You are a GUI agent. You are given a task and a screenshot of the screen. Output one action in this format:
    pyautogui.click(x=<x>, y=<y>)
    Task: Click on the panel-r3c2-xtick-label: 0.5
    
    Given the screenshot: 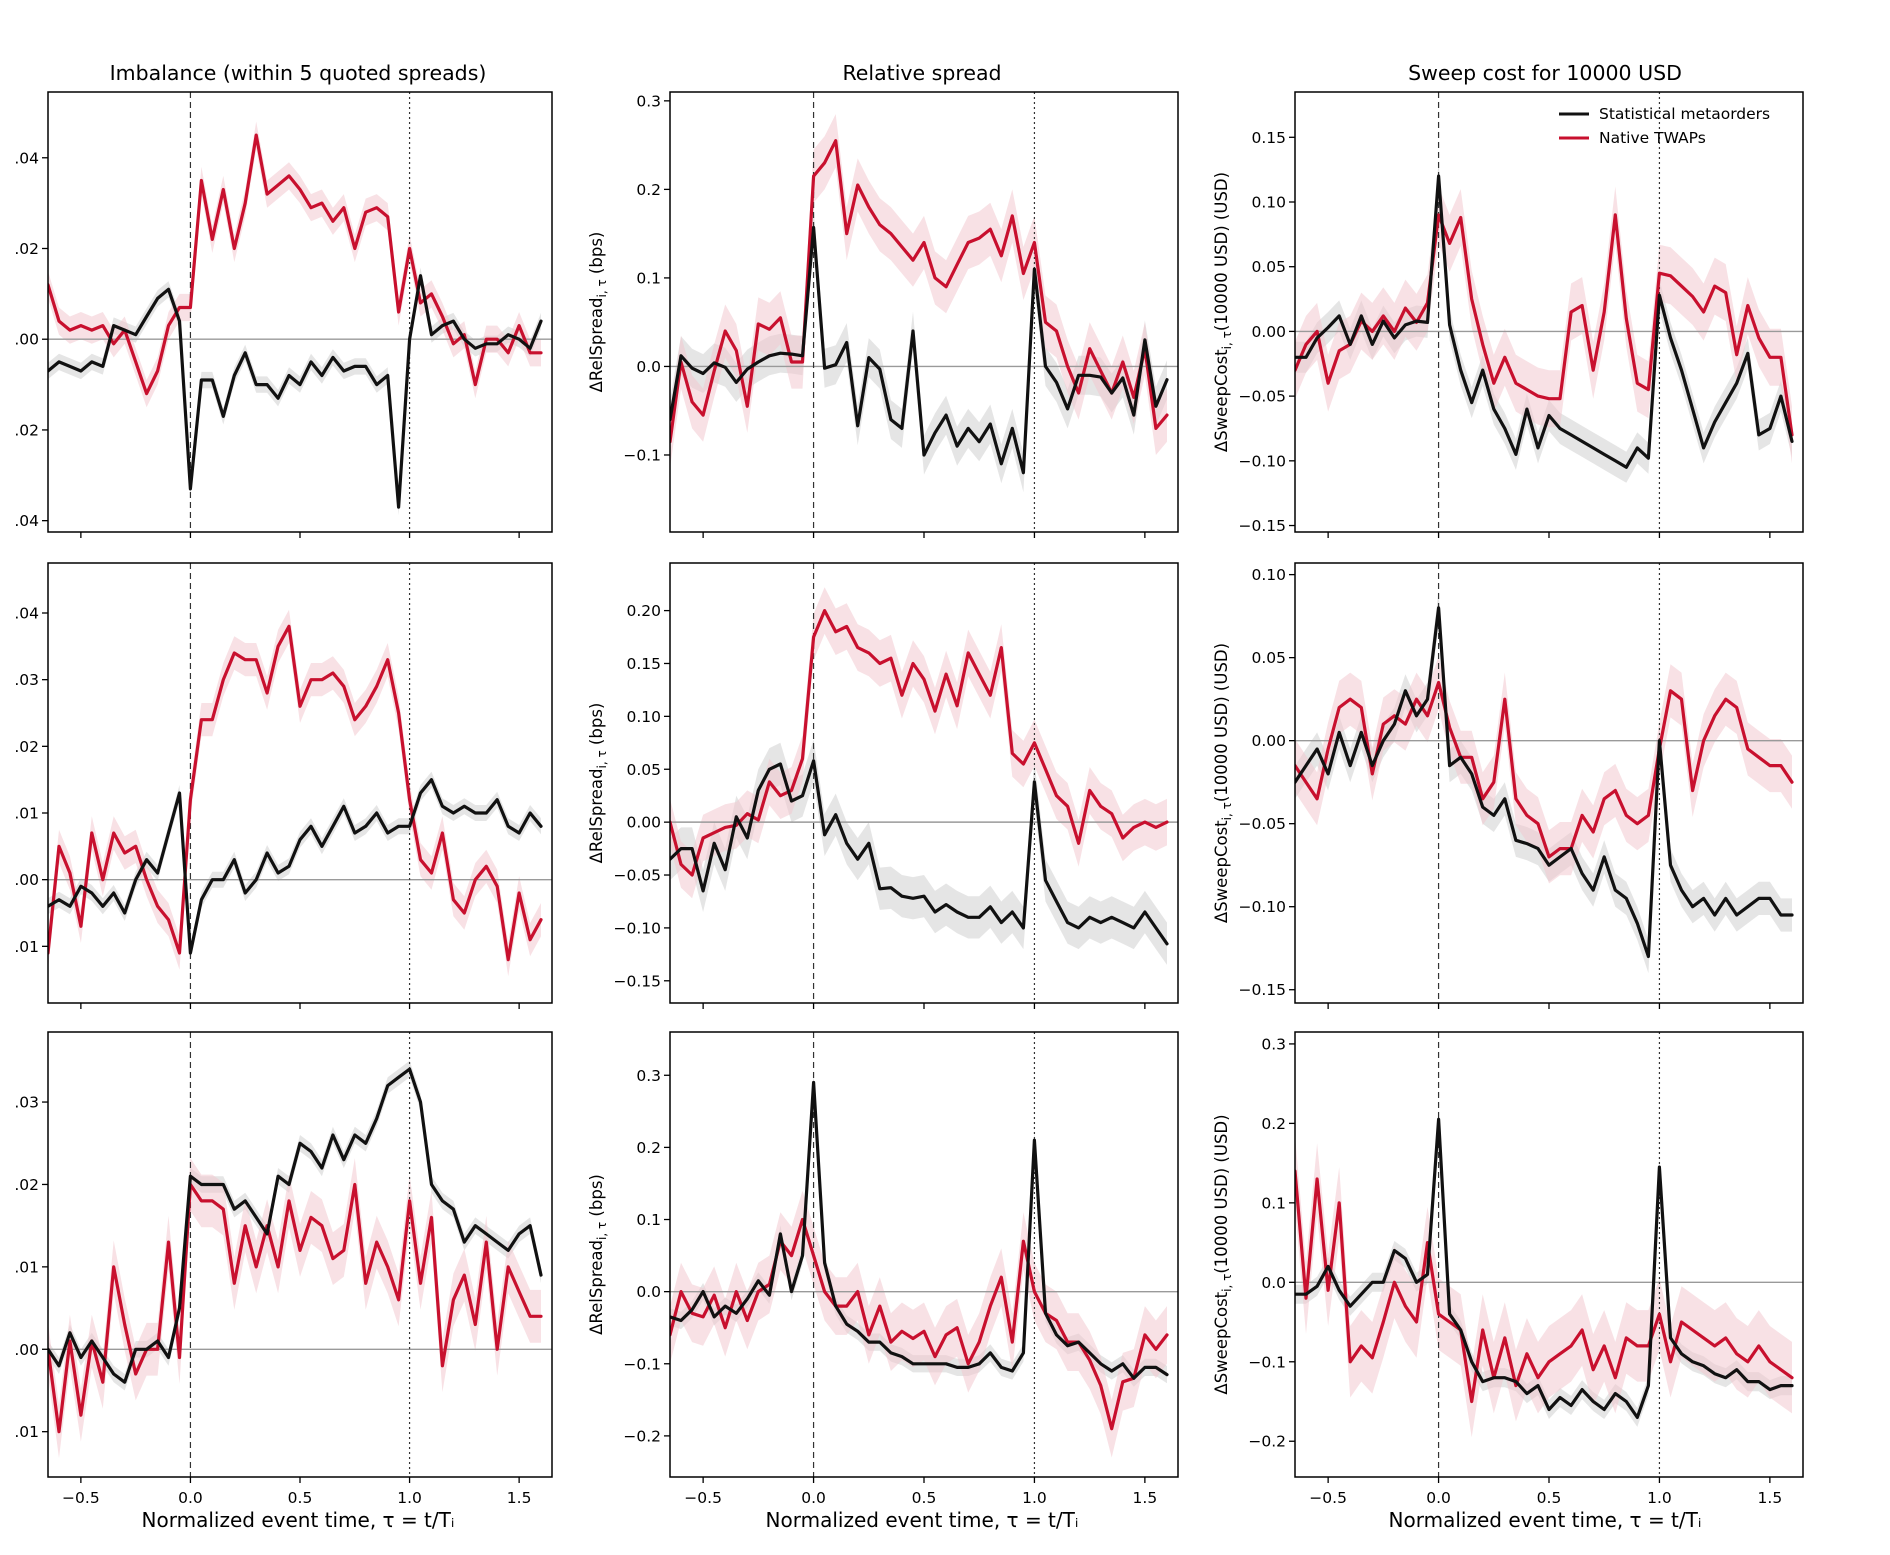 What is the action you would take?
    pyautogui.click(x=924, y=1498)
    